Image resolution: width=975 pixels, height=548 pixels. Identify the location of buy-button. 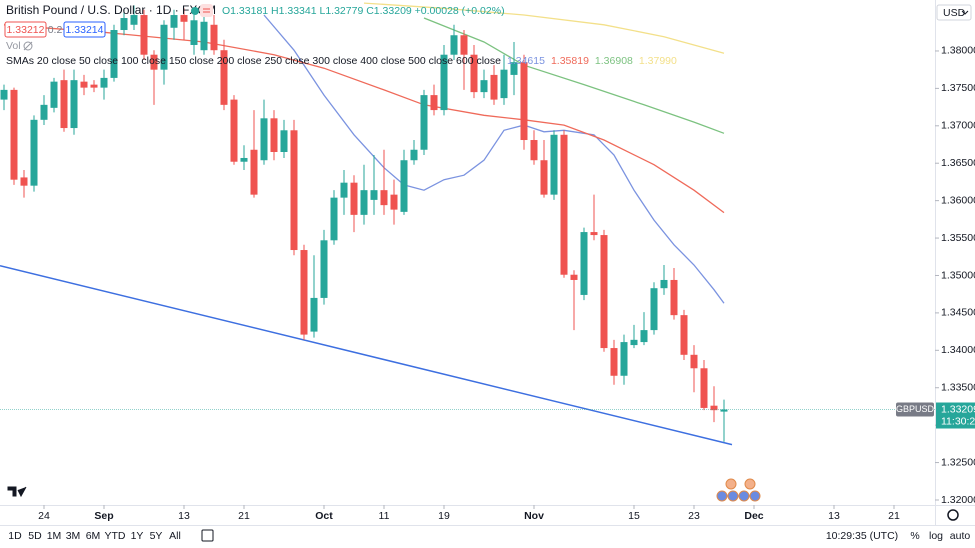
(84, 29).